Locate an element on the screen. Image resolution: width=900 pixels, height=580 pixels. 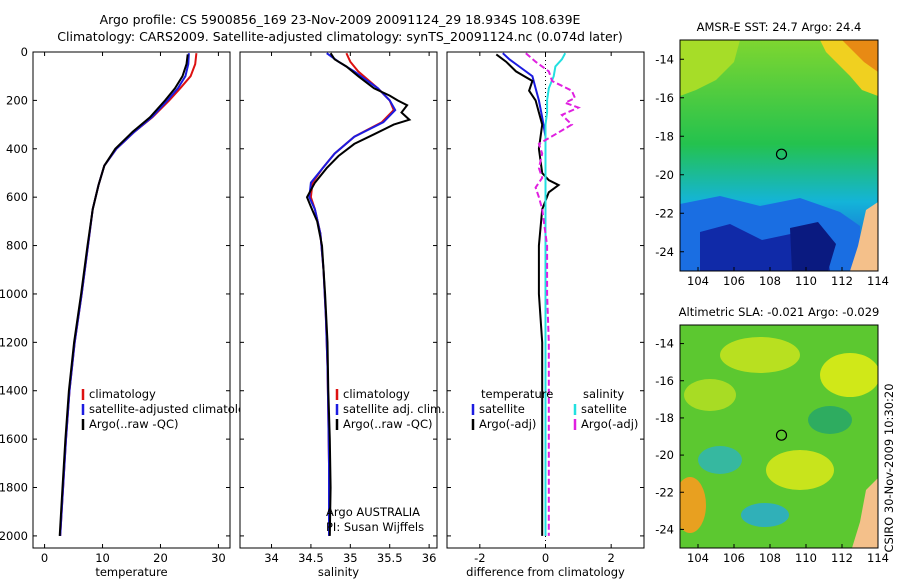
sst-map-xtick-label: 108 is located at coordinates (770, 281).